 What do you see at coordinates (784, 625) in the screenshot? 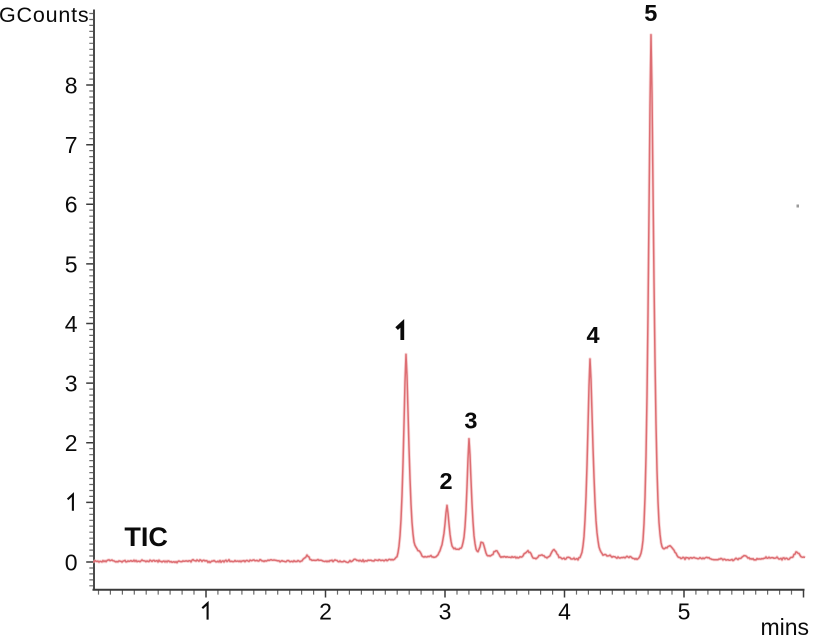
I see `svg-text: mins` at bounding box center [784, 625].